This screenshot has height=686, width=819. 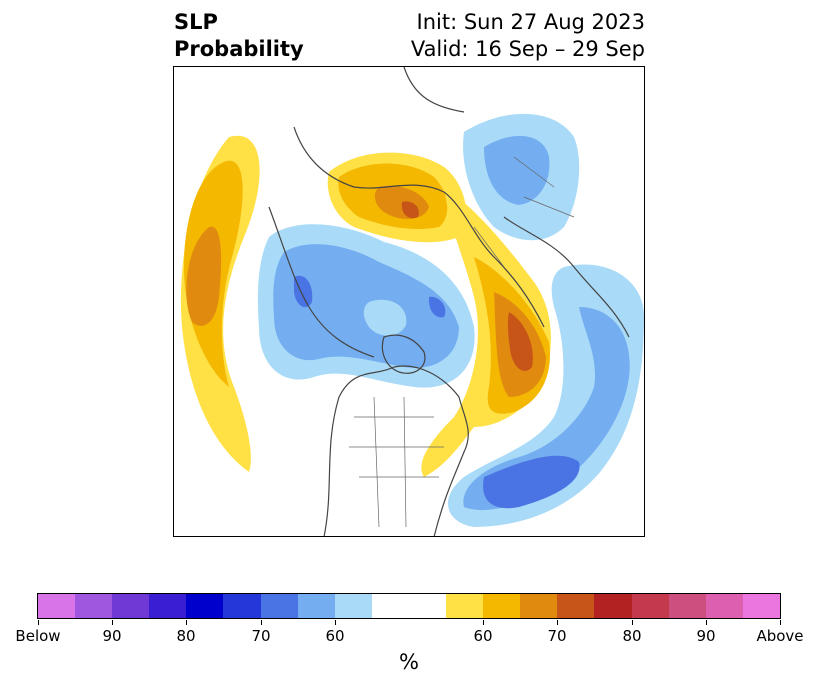 What do you see at coordinates (239, 49) in the screenshot?
I see `title-product: Probability` at bounding box center [239, 49].